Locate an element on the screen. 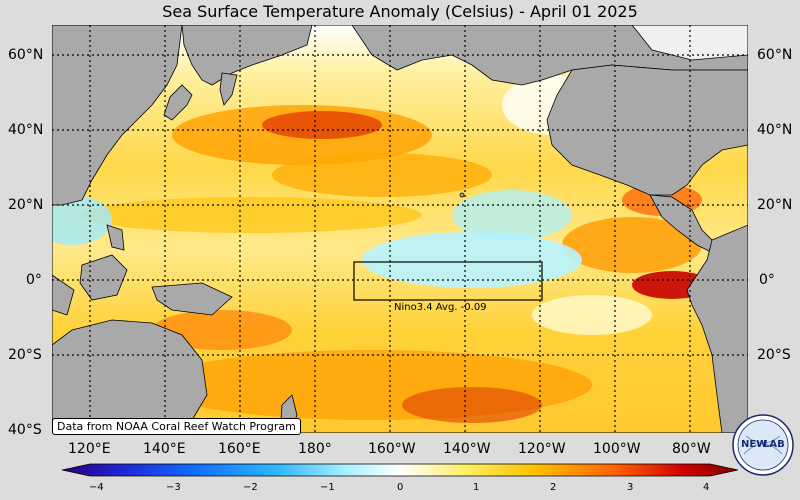 The width and height of the screenshot is (800, 500). land-philippines is located at coordinates (115, 237).